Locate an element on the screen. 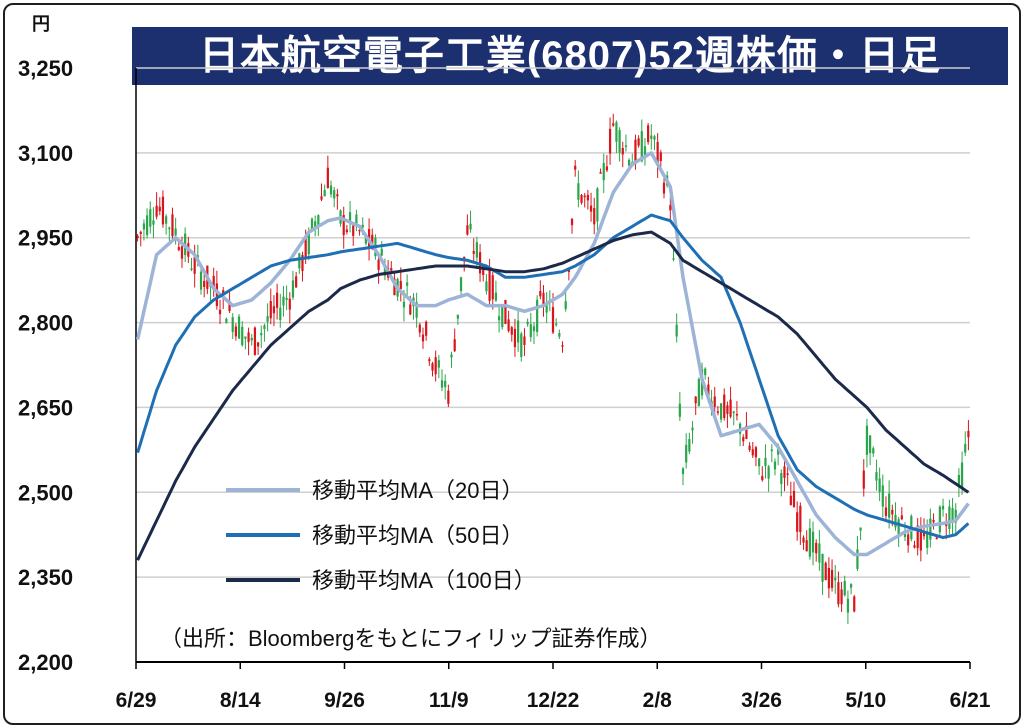 Image resolution: width=1024 pixels, height=728 pixels. y-tick-label: 2,650 is located at coordinates (45, 407).